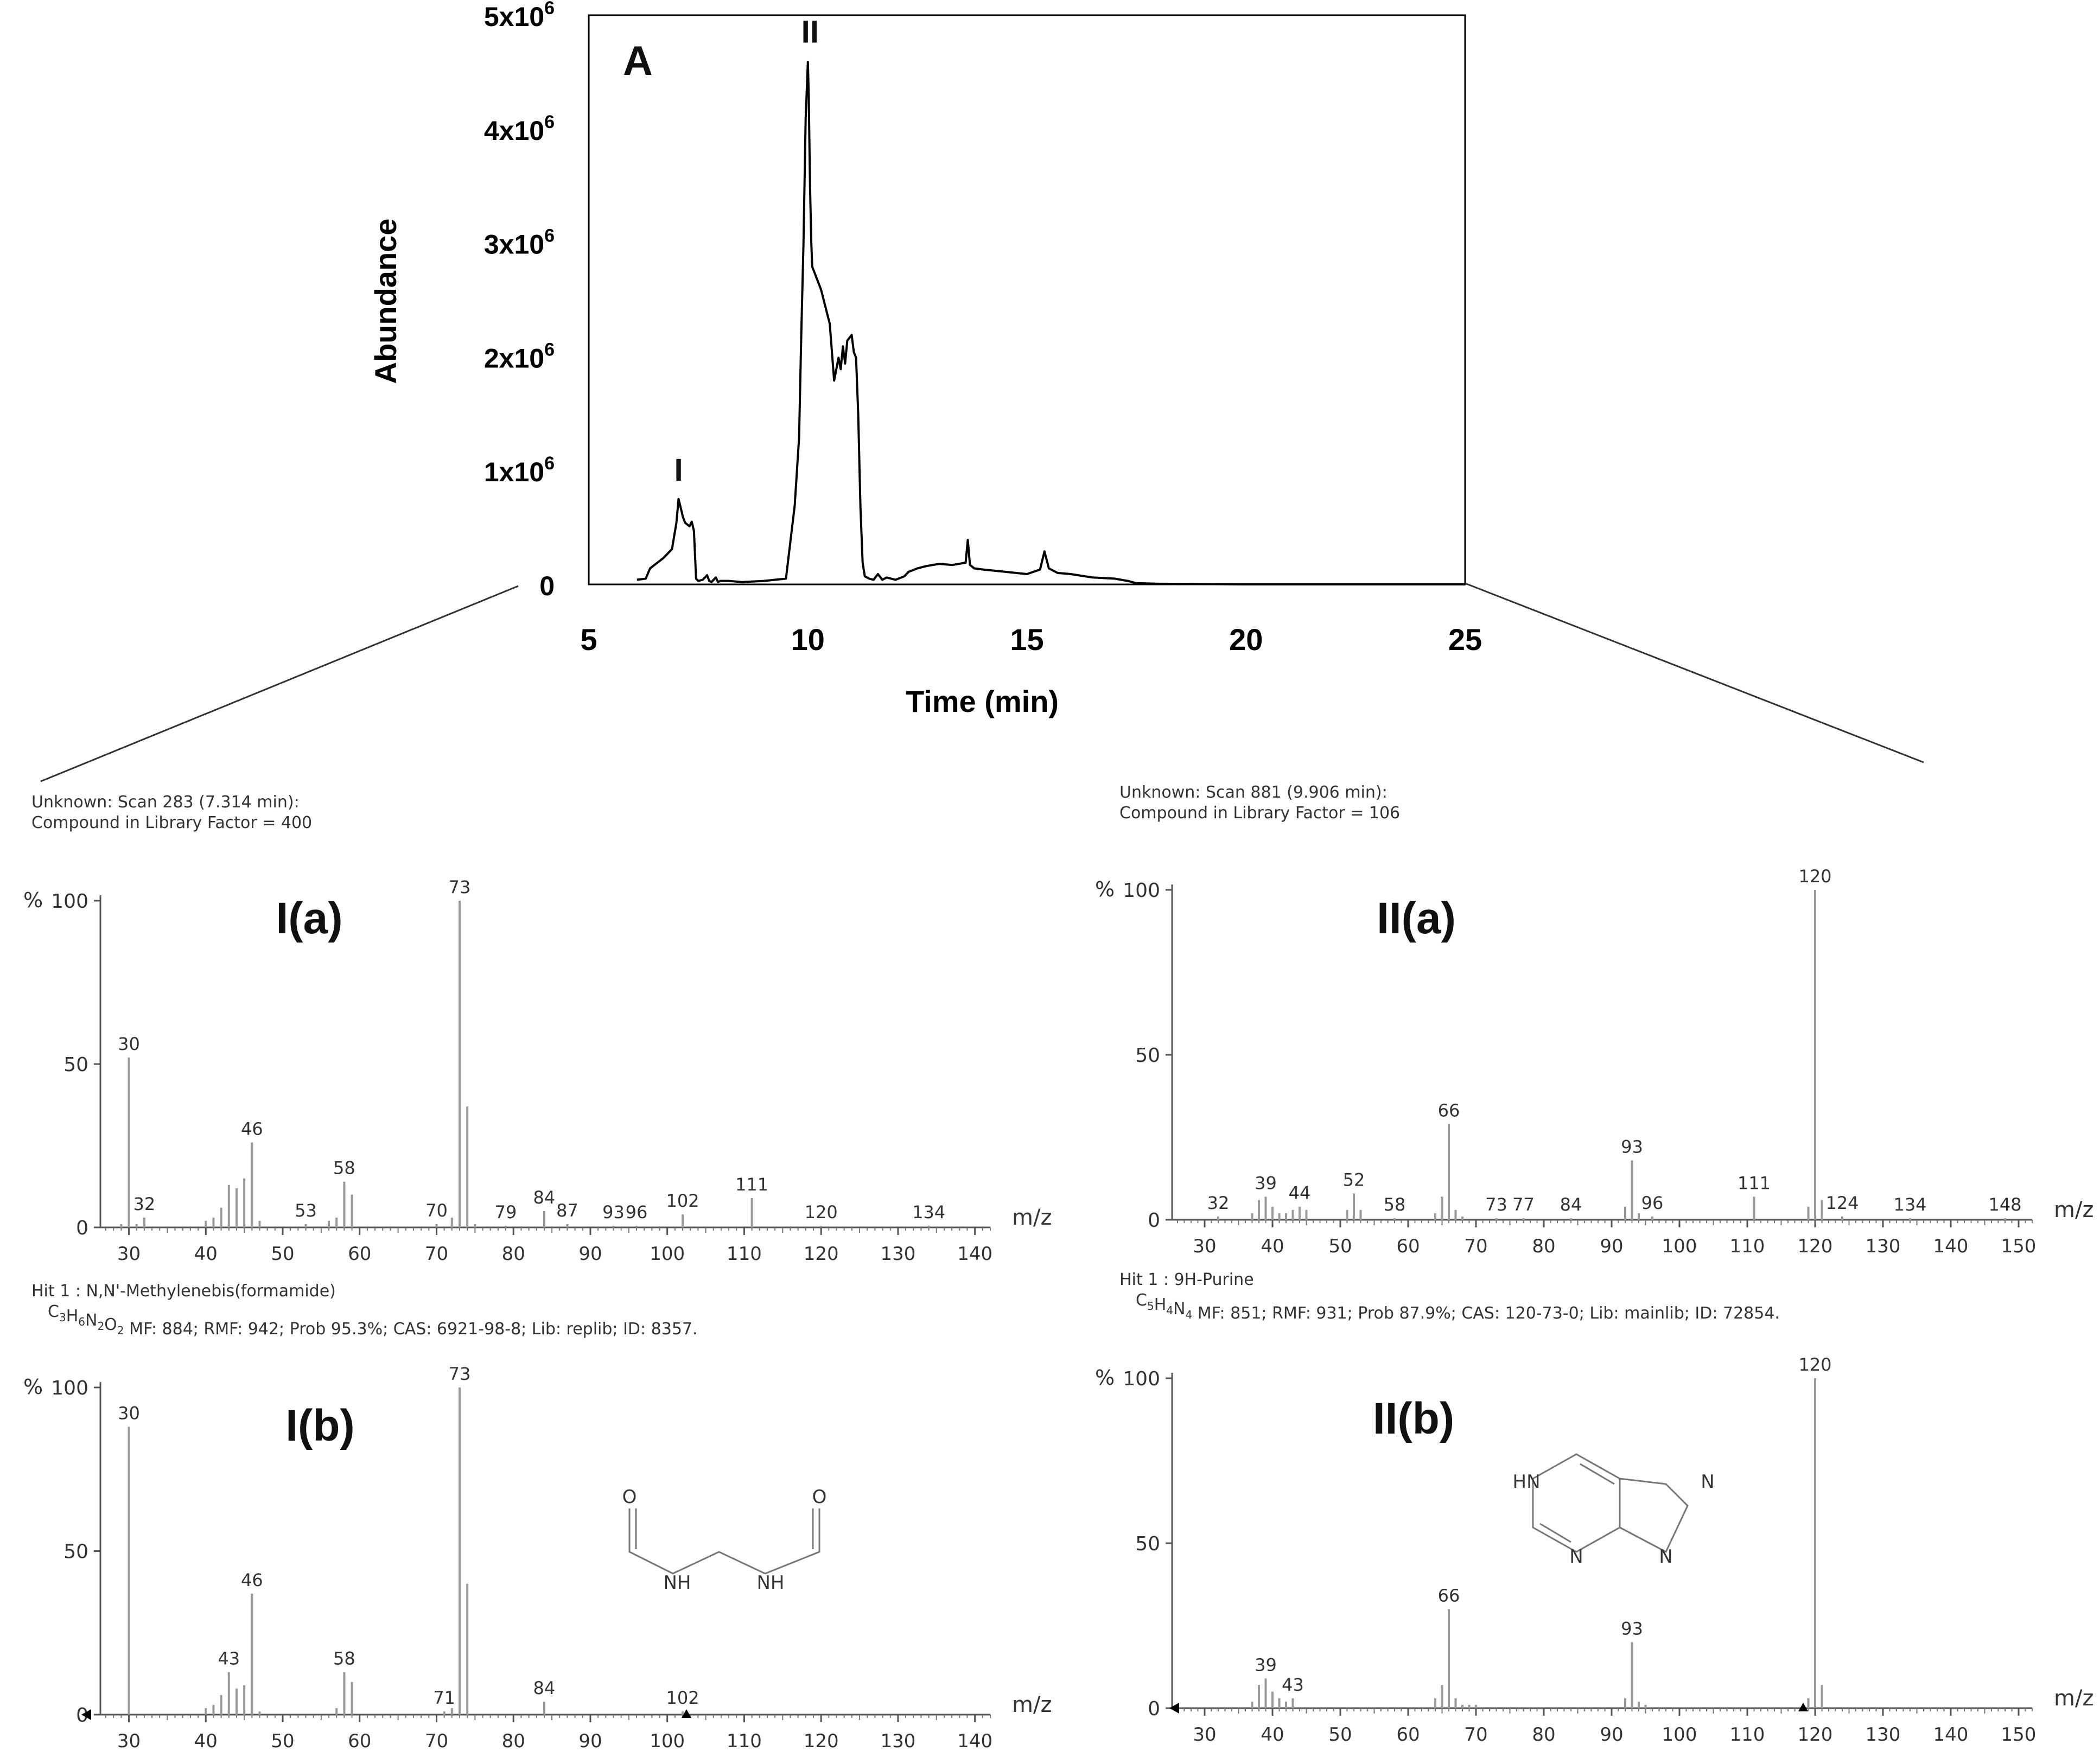 This screenshot has height=1751, width=2100. I want to click on spectrum-peak-label: 66, so click(1449, 1596).